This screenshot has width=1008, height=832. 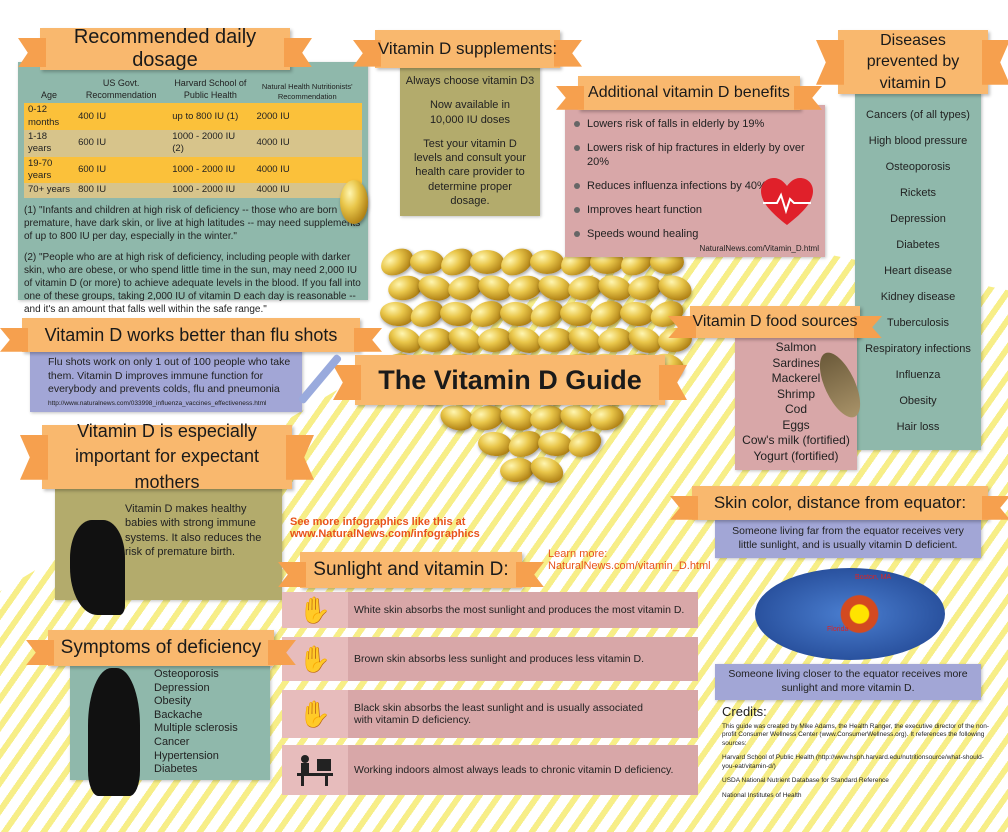 What do you see at coordinates (578, 554) in the screenshot?
I see `learn-line-1: Learn more:` at bounding box center [578, 554].